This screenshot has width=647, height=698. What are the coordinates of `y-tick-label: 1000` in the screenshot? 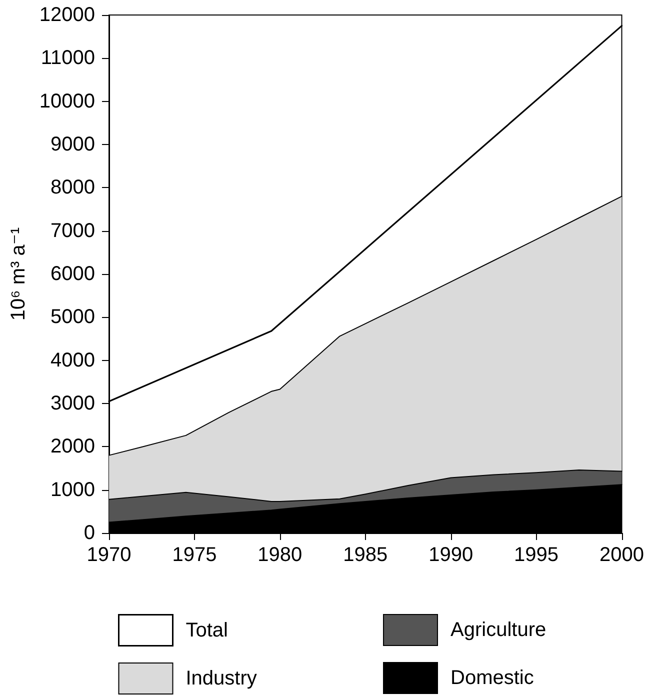 It's located at (72, 489).